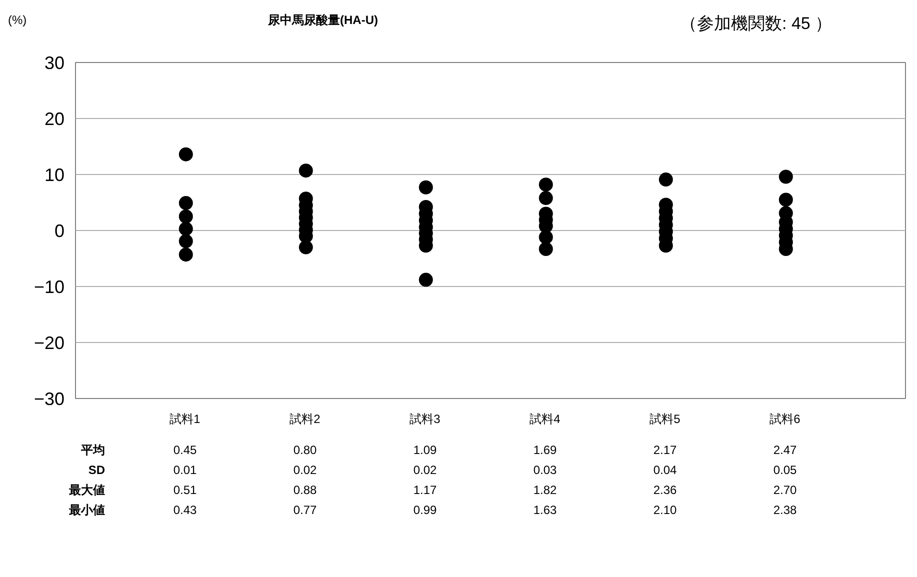 The width and height of the screenshot is (917, 577). Describe the element at coordinates (59, 231) in the screenshot. I see `y-tick-label: 0` at that location.